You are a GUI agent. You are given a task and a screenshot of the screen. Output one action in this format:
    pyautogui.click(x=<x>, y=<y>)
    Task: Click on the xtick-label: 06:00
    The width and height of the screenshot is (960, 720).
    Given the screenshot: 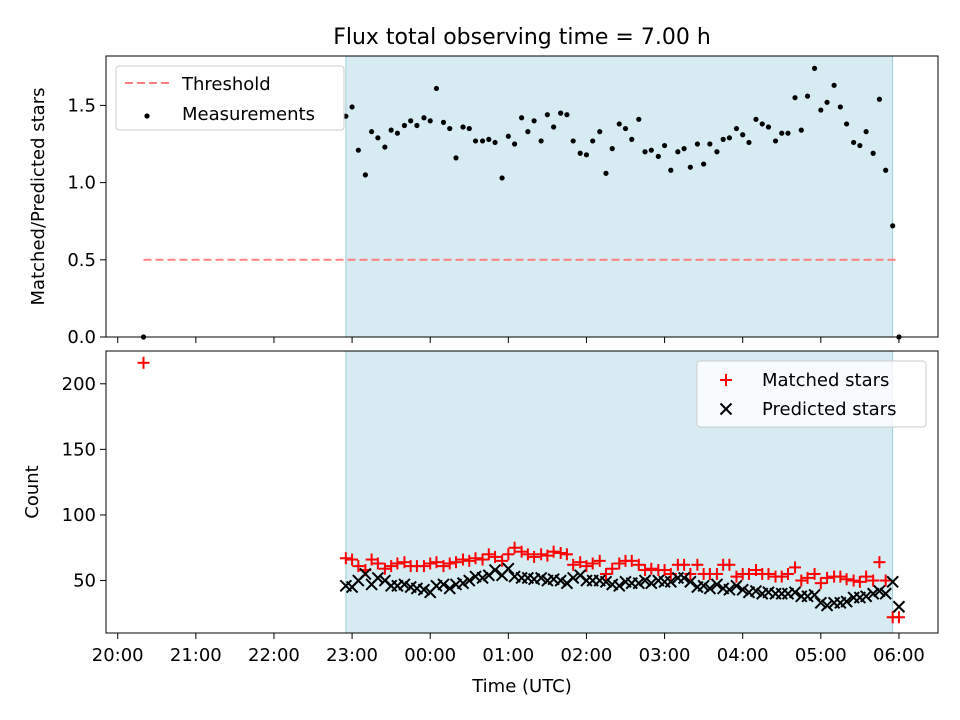 What is the action you would take?
    pyautogui.click(x=899, y=655)
    